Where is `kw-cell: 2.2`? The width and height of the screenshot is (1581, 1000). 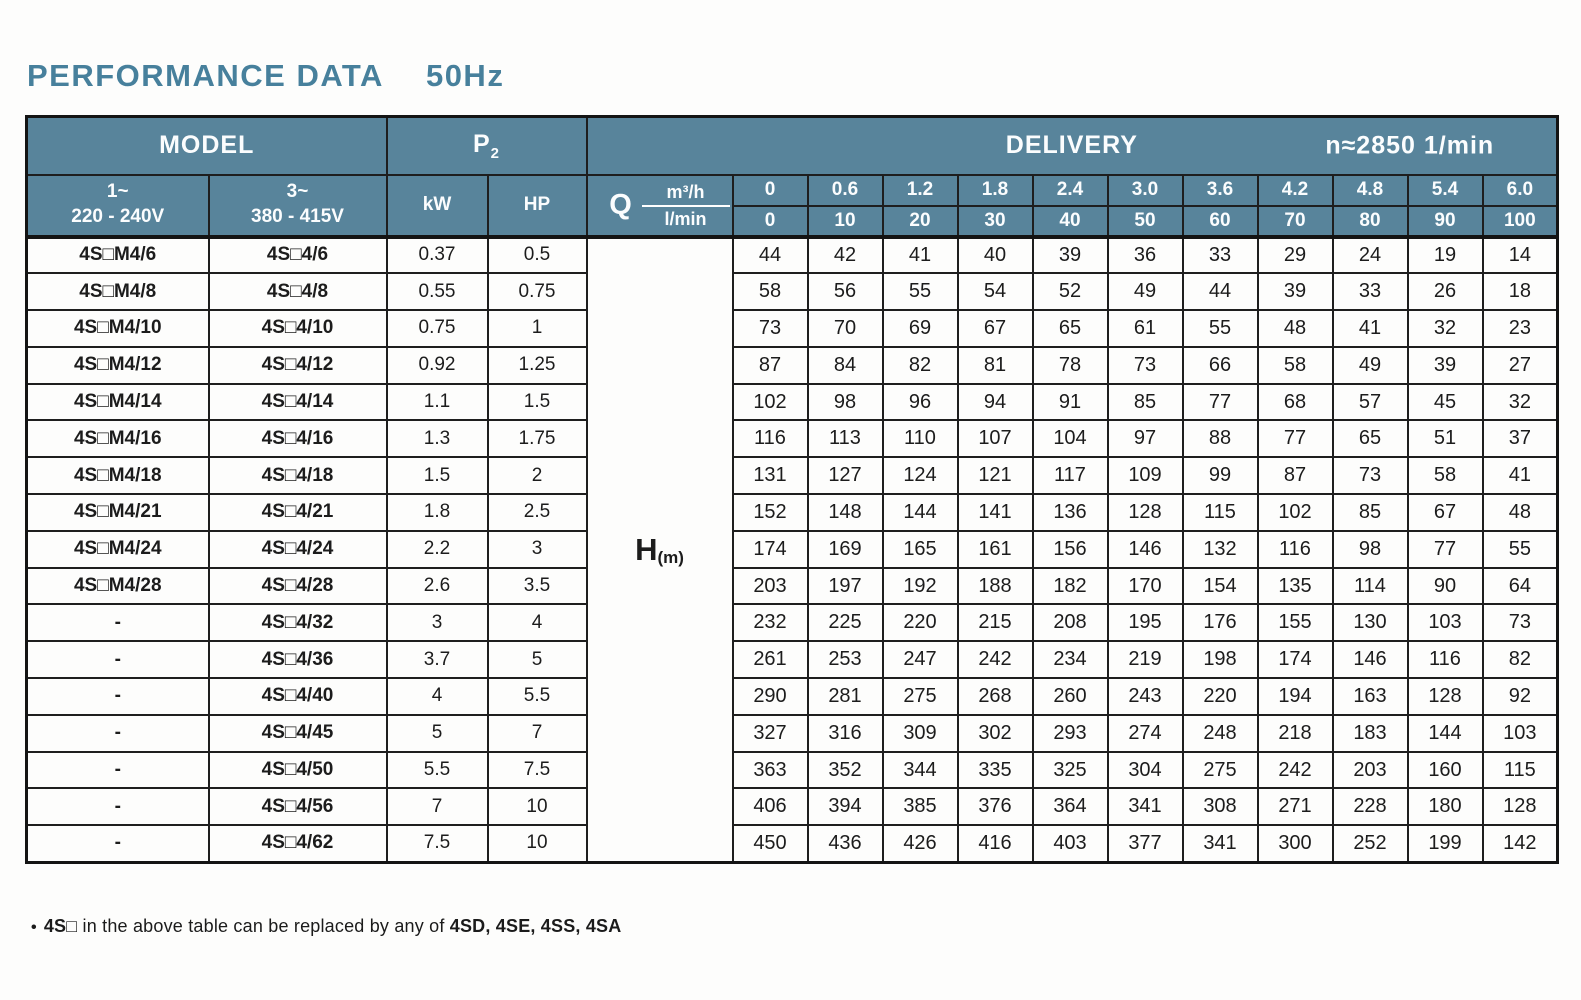 kw-cell: 2.2 is located at coordinates (437, 549).